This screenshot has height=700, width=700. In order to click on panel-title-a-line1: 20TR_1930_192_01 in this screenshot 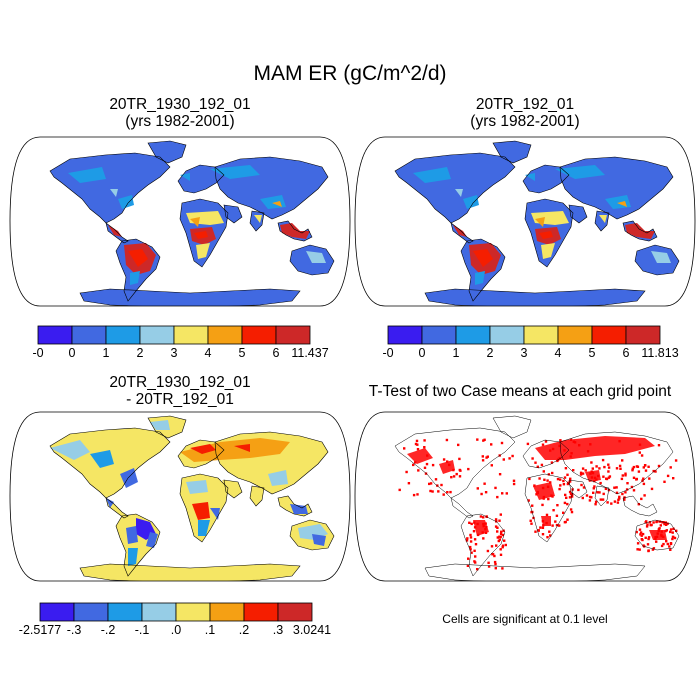, I will do `click(180, 104)`.